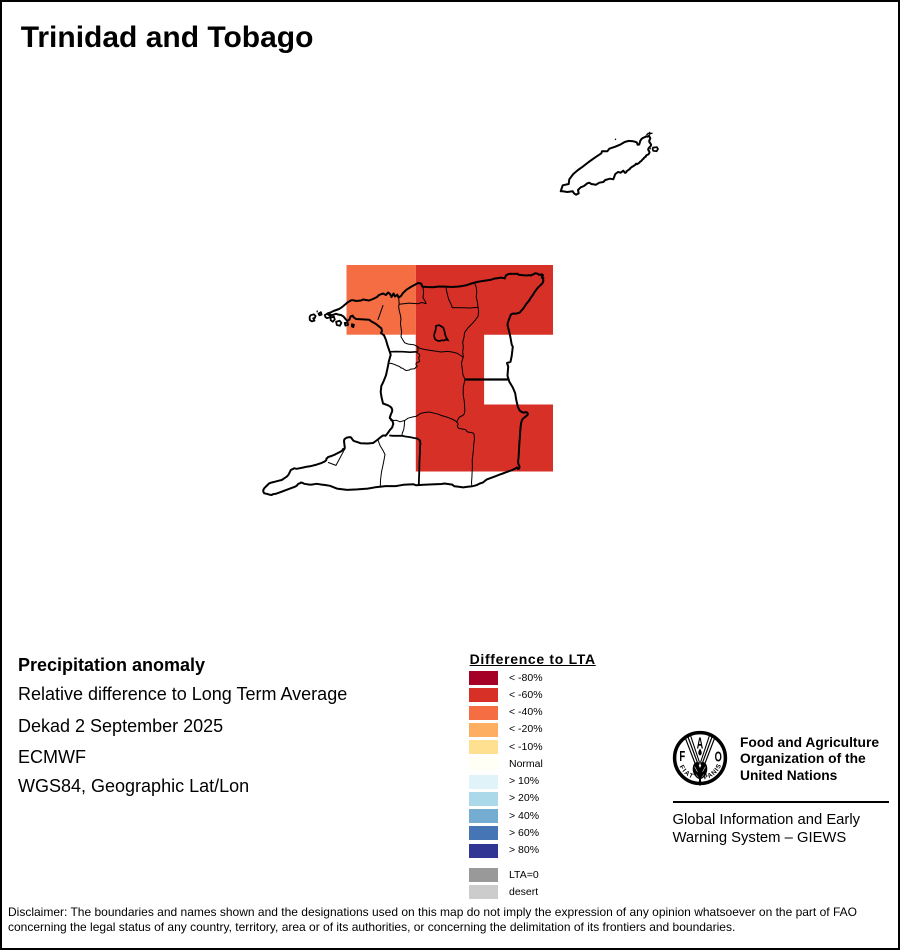 This screenshot has height=950, width=900. What do you see at coordinates (700, 743) in the screenshot?
I see `svg-text: A` at bounding box center [700, 743].